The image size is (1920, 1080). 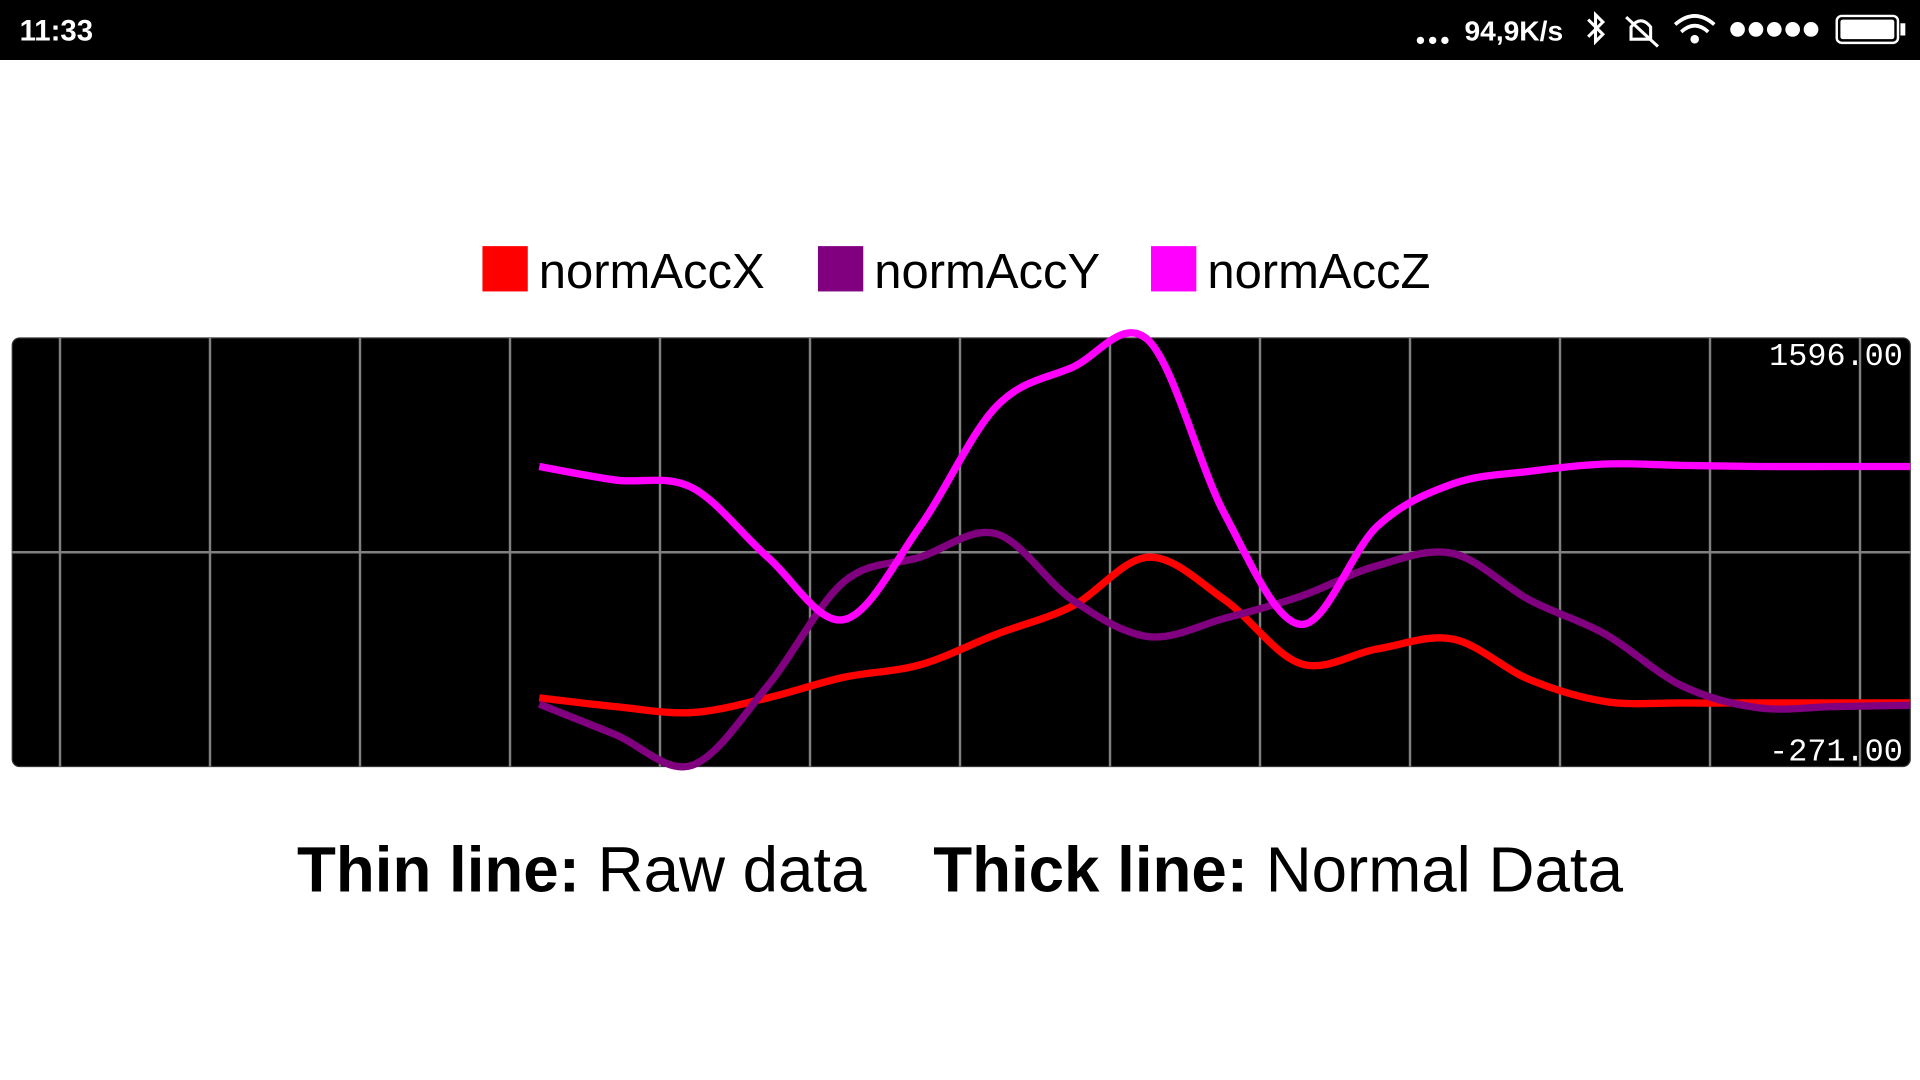 I want to click on y-tick-label: 1596.00, so click(x=1836, y=357).